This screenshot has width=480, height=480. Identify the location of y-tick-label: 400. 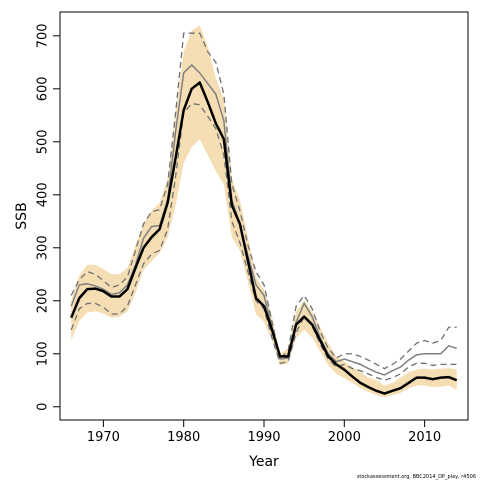
(43, 194).